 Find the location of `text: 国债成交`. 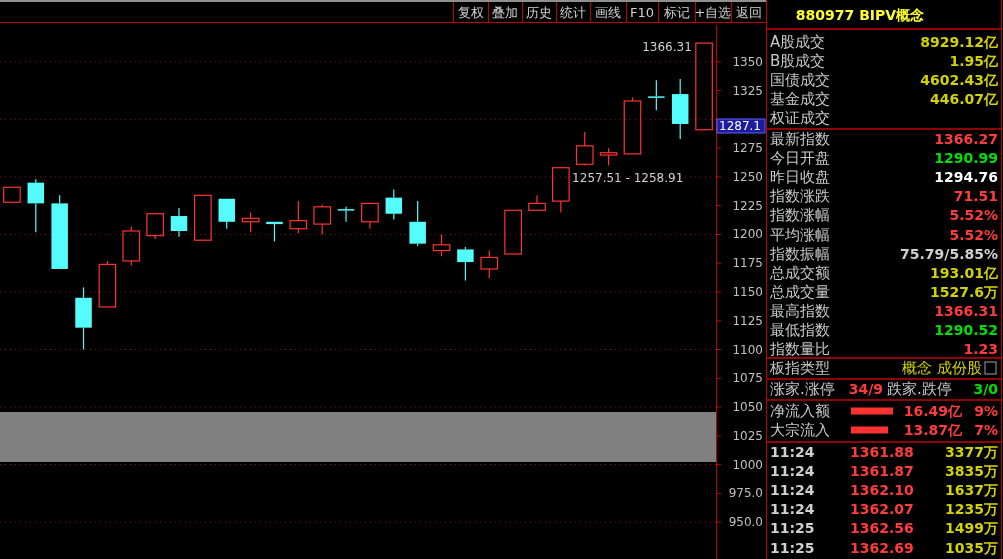

text: 国债成交 is located at coordinates (800, 80).